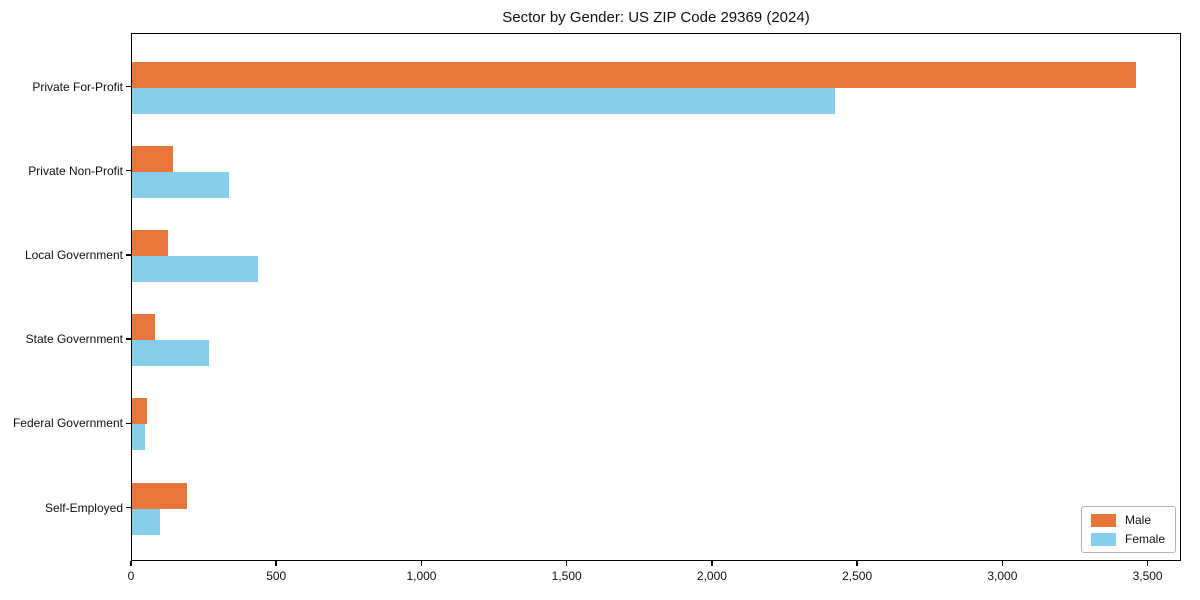  Describe the element at coordinates (75, 170) in the screenshot. I see `y-axis-label-private-non-profit: Private Non-Profit` at that location.